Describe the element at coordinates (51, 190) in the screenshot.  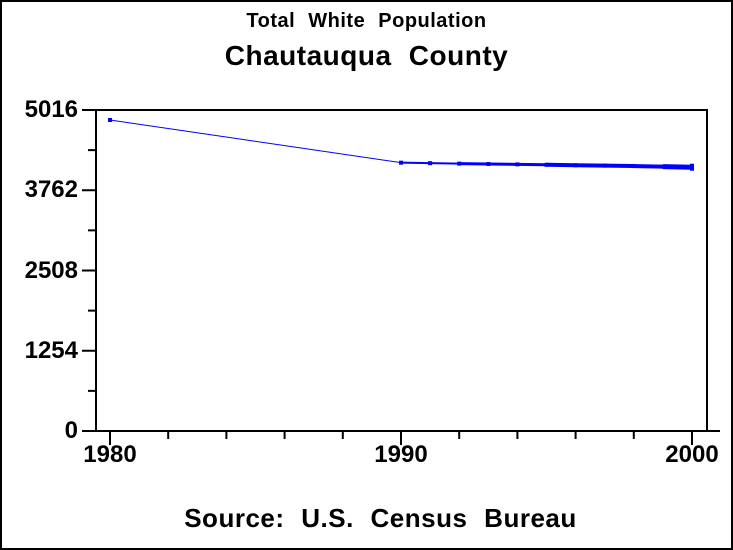
I see `y-tick-label: 3762` at that location.